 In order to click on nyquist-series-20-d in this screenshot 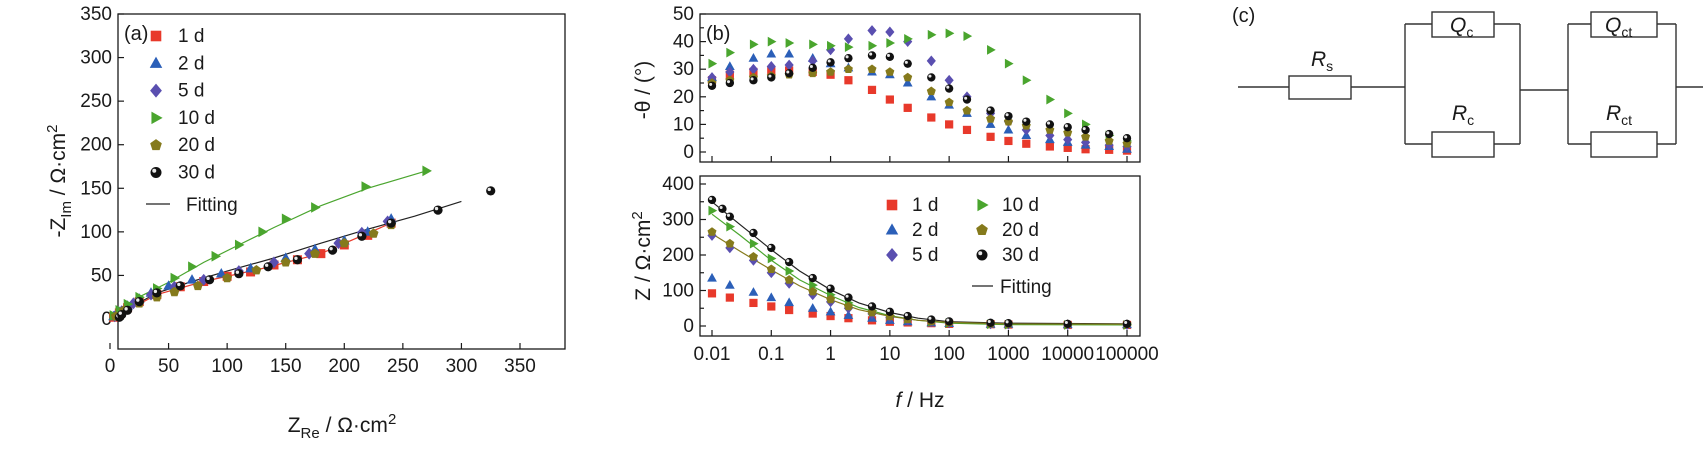, I will do `click(253, 270)`.